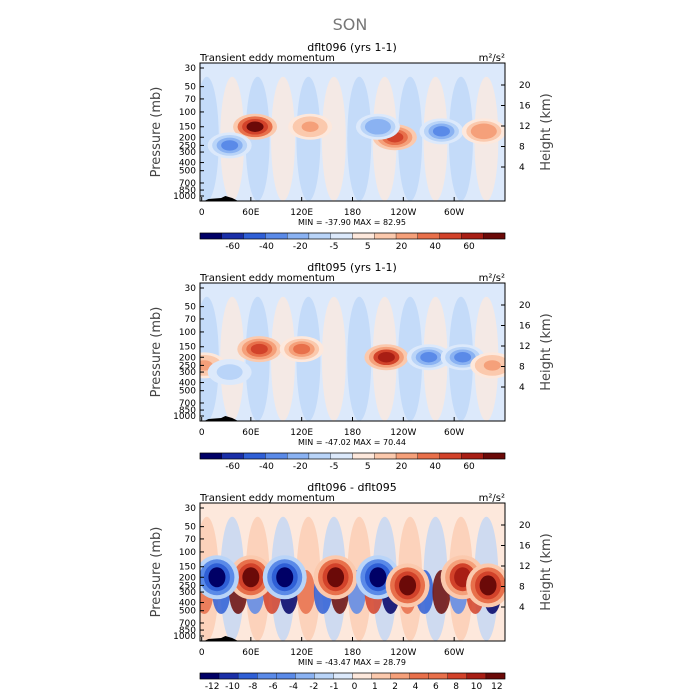 This screenshot has height=700, width=700. I want to click on colorbar-label: -40, so click(266, 467).